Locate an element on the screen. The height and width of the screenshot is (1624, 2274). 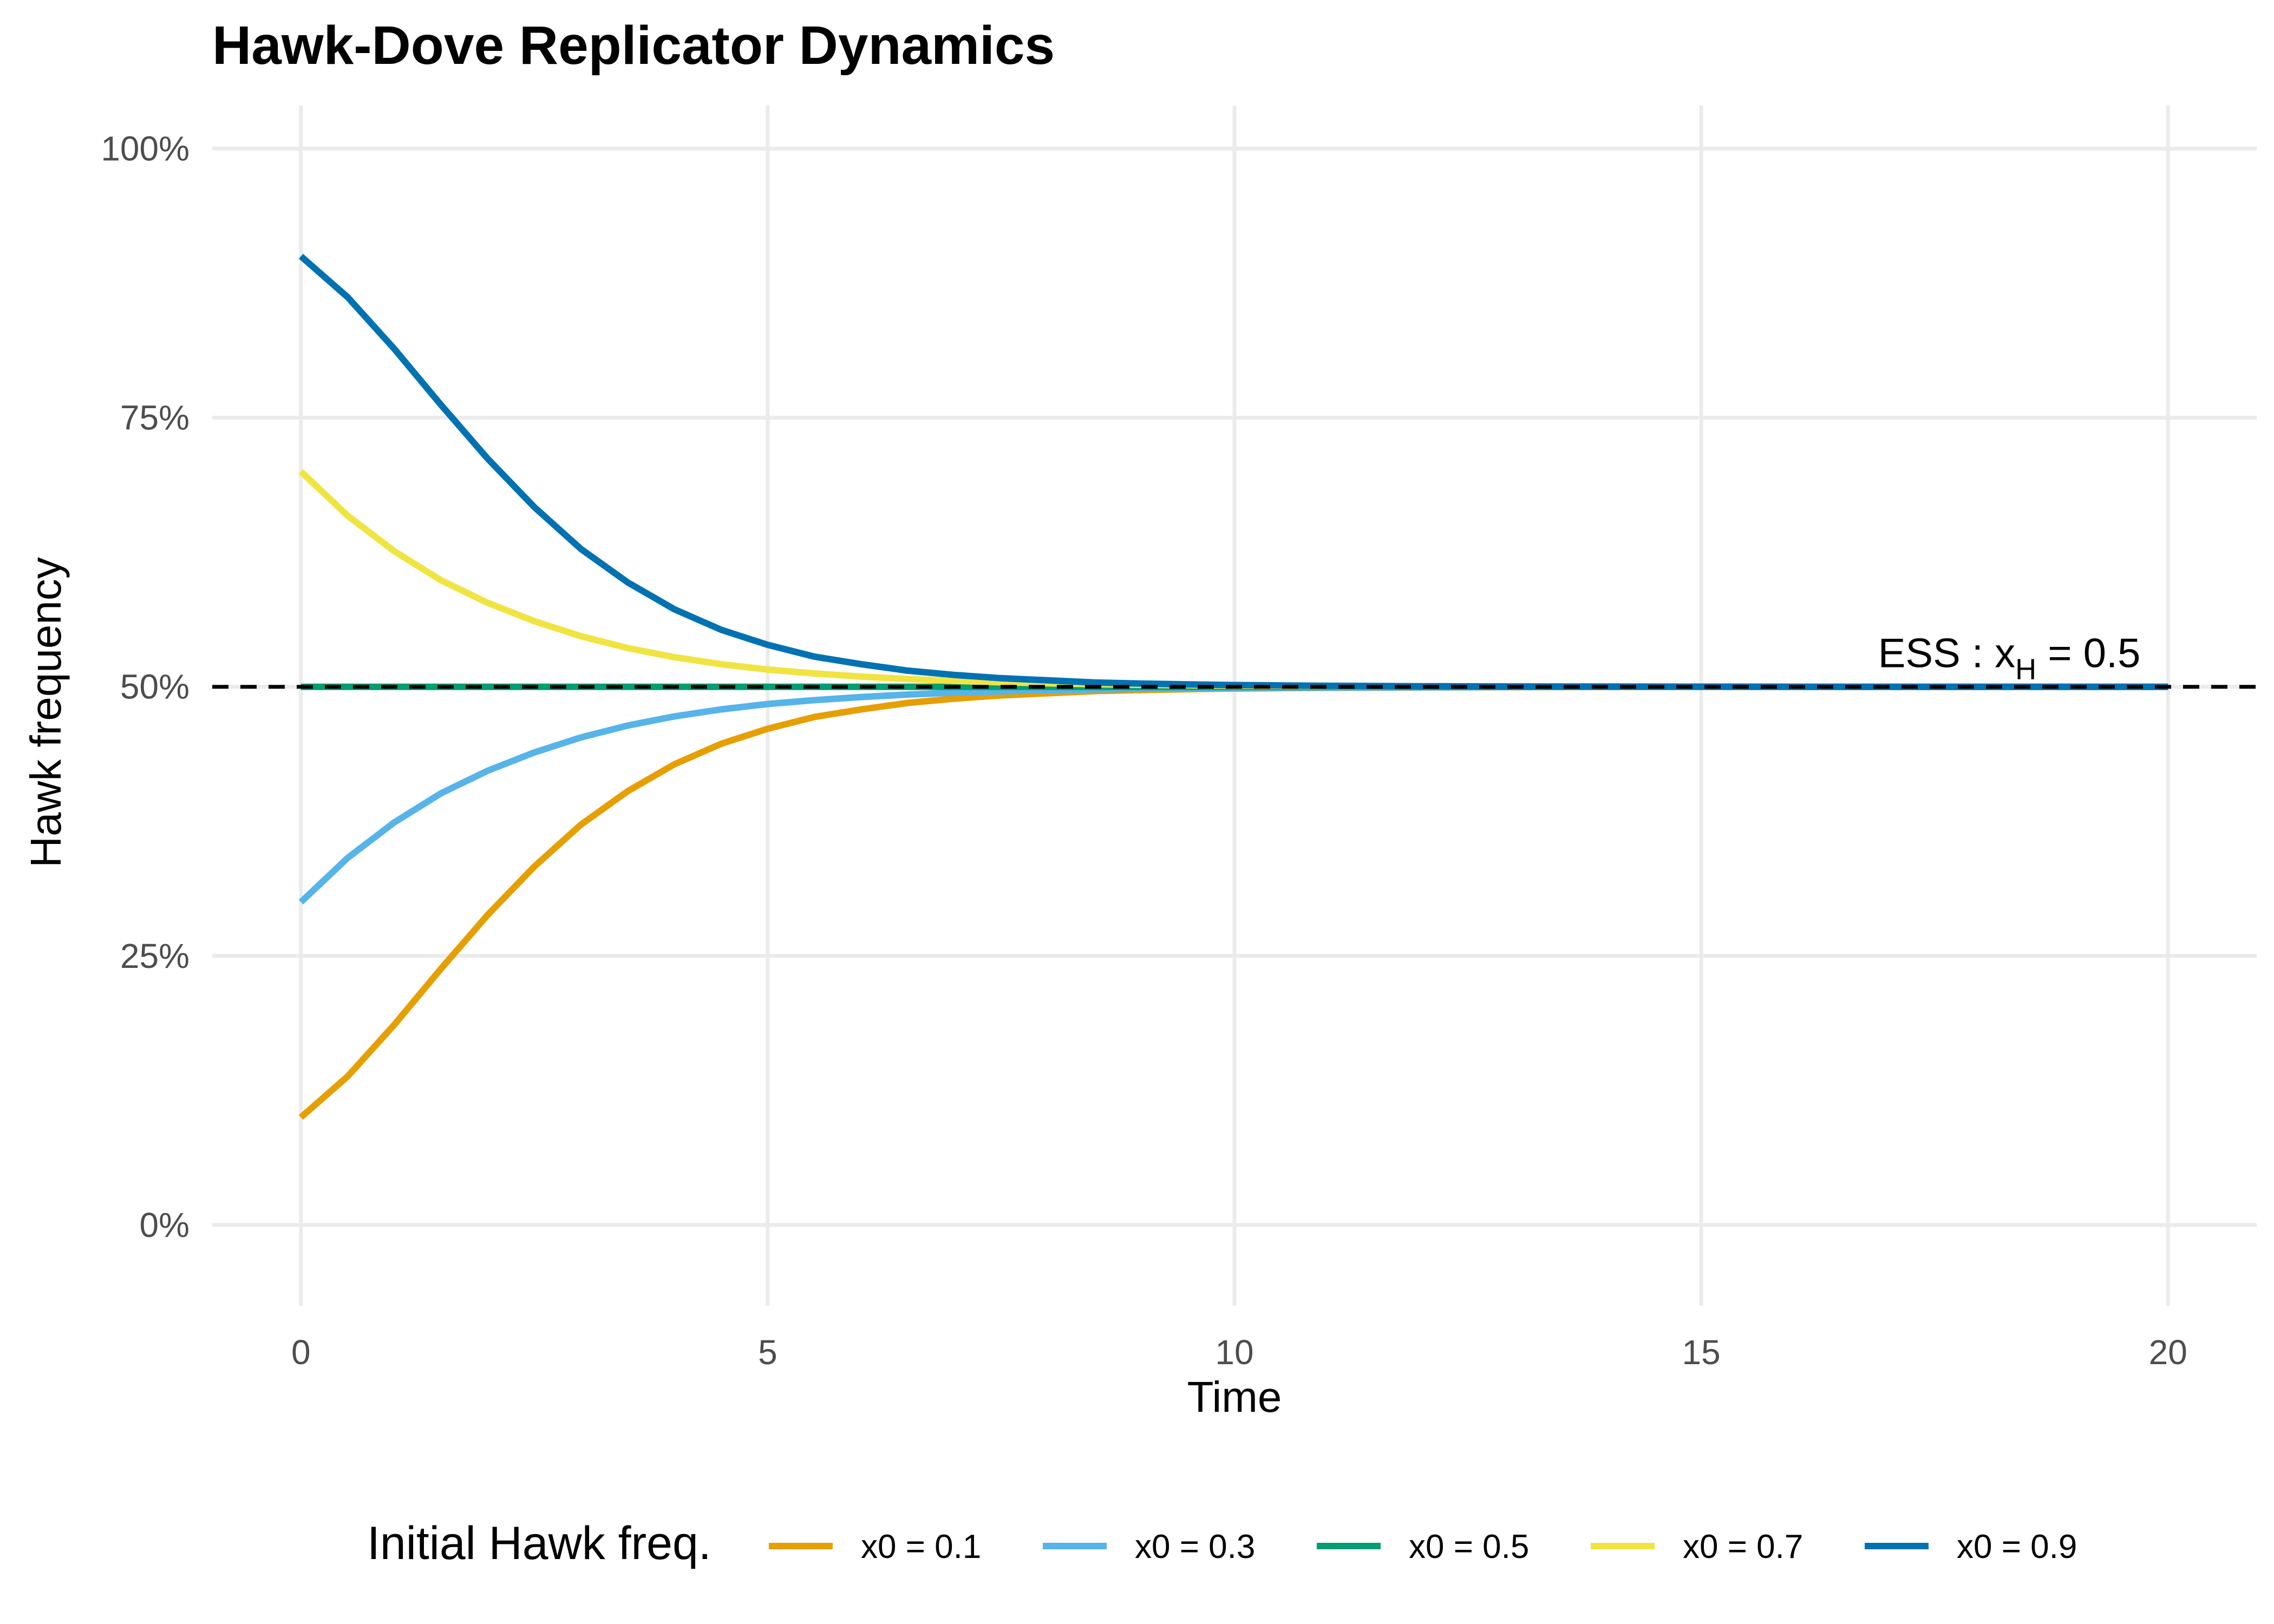
y-axis-ticks: 0% 25% 50% 75% 100% is located at coordinates (145, 687).